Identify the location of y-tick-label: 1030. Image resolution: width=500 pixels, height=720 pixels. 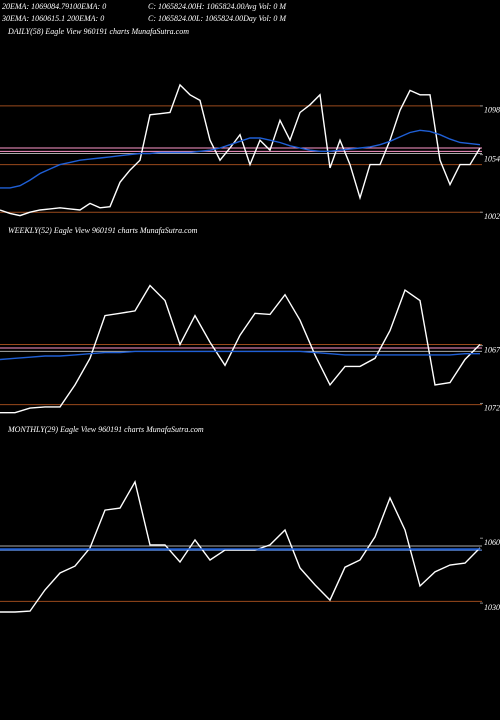
(492, 607).